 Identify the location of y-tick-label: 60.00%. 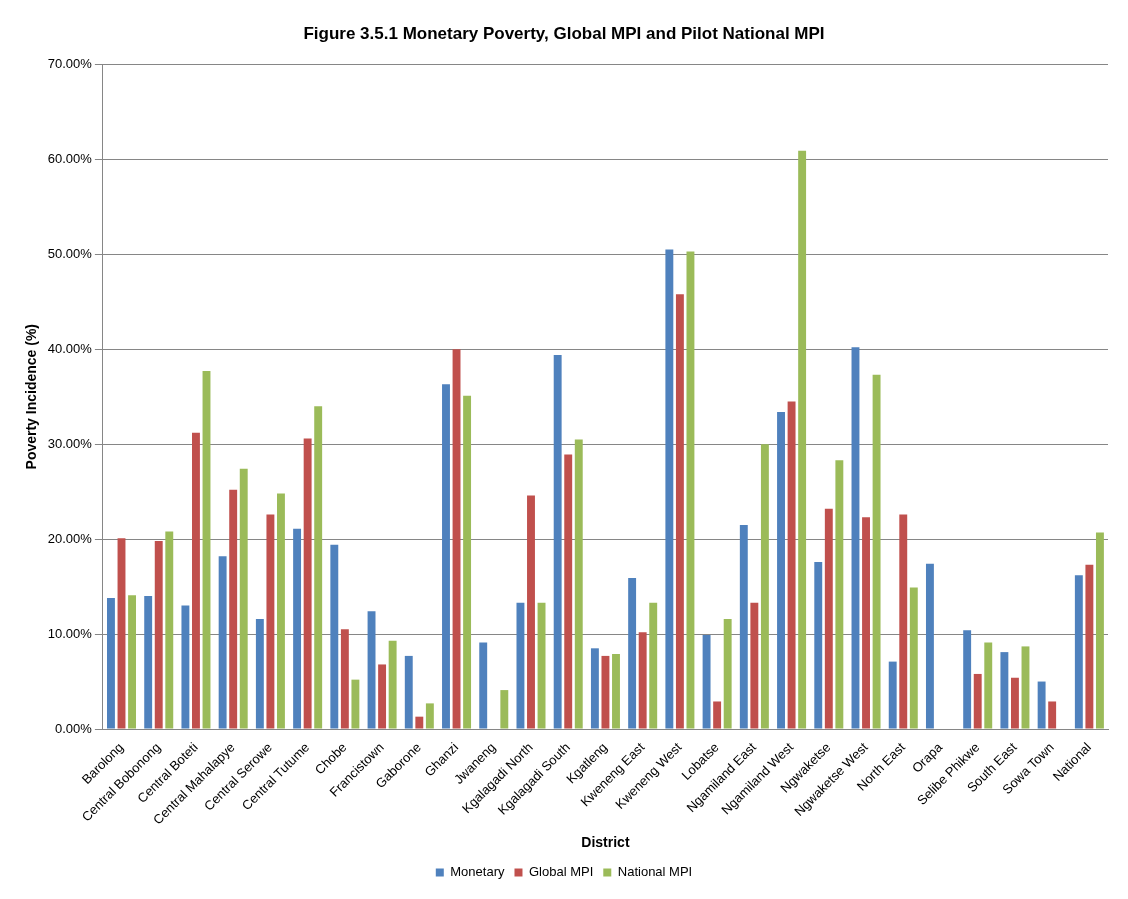
(70, 158).